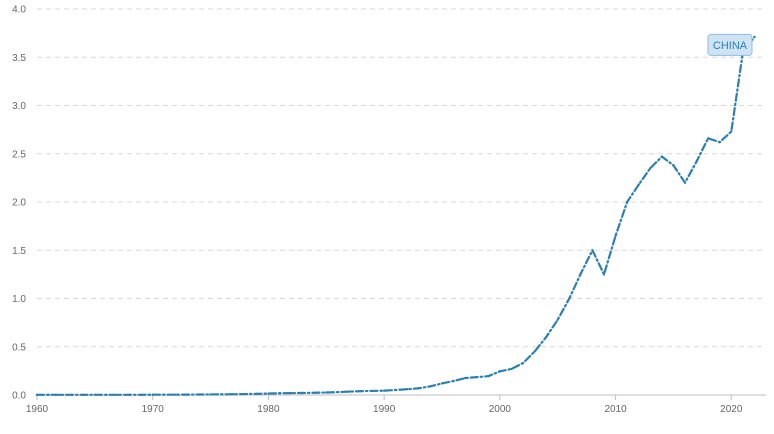 The image size is (774, 434). I want to click on y-tick-label: 2.5, so click(19, 154).